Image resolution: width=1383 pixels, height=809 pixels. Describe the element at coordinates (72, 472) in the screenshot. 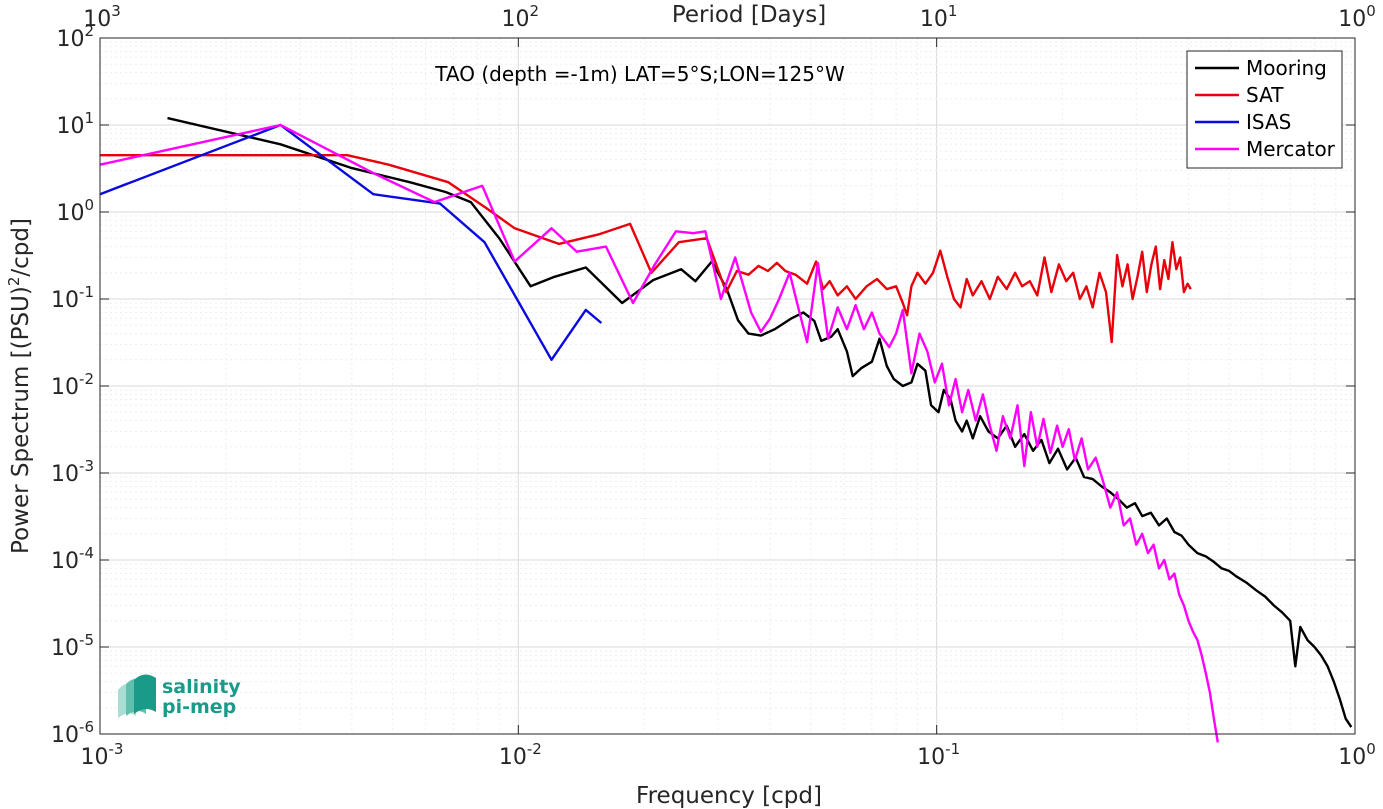

I see `y-tick-label: 10⁻³` at that location.